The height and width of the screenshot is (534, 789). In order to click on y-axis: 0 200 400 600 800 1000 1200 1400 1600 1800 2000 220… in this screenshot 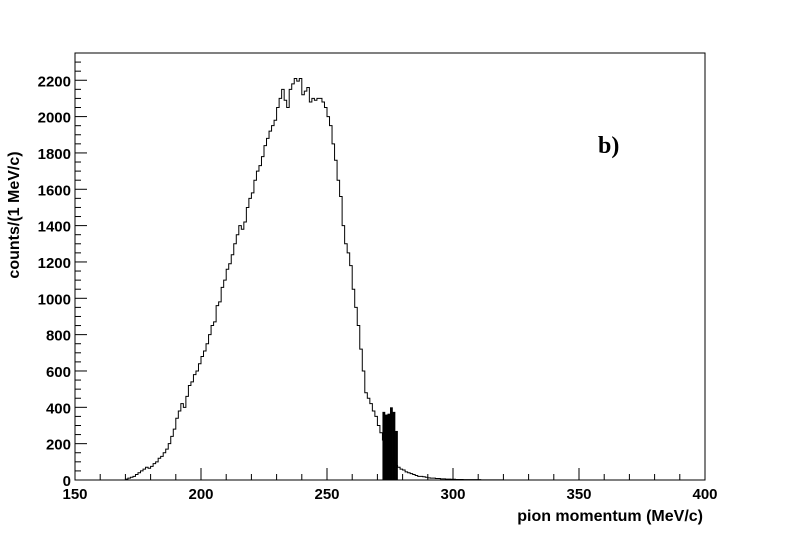, I will do `click(62, 275)`.